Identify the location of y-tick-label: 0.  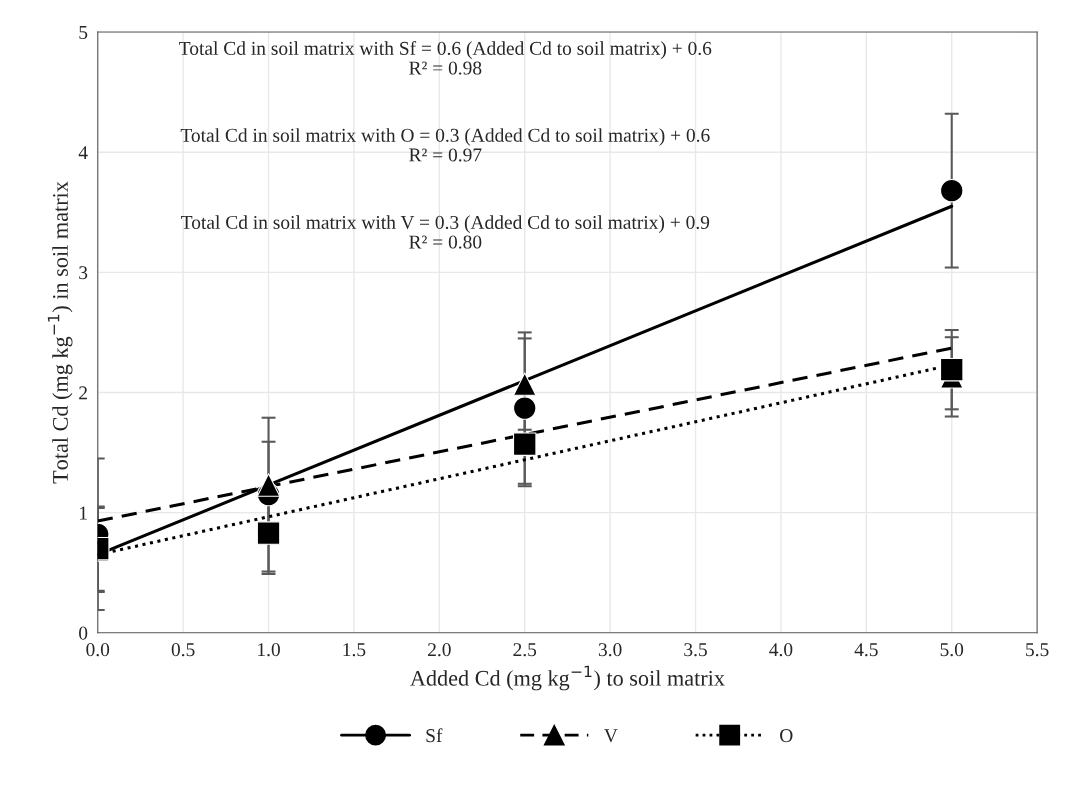
(83, 633).